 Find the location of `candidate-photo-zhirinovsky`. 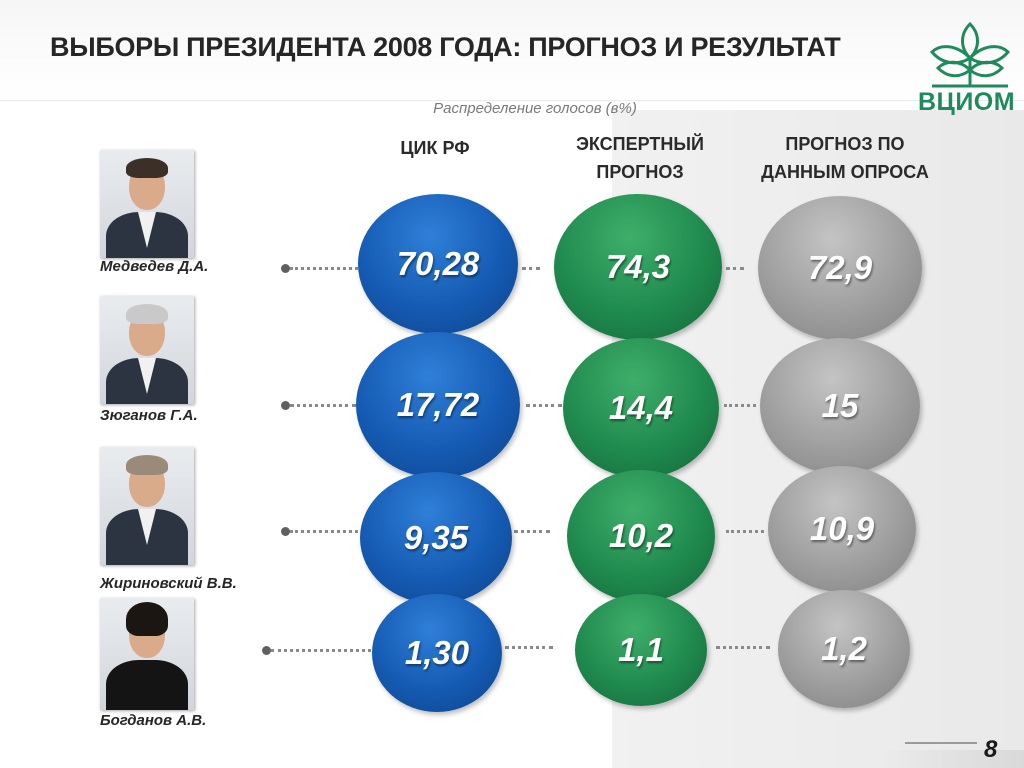

candidate-photo-zhirinovsky is located at coordinates (147, 506).